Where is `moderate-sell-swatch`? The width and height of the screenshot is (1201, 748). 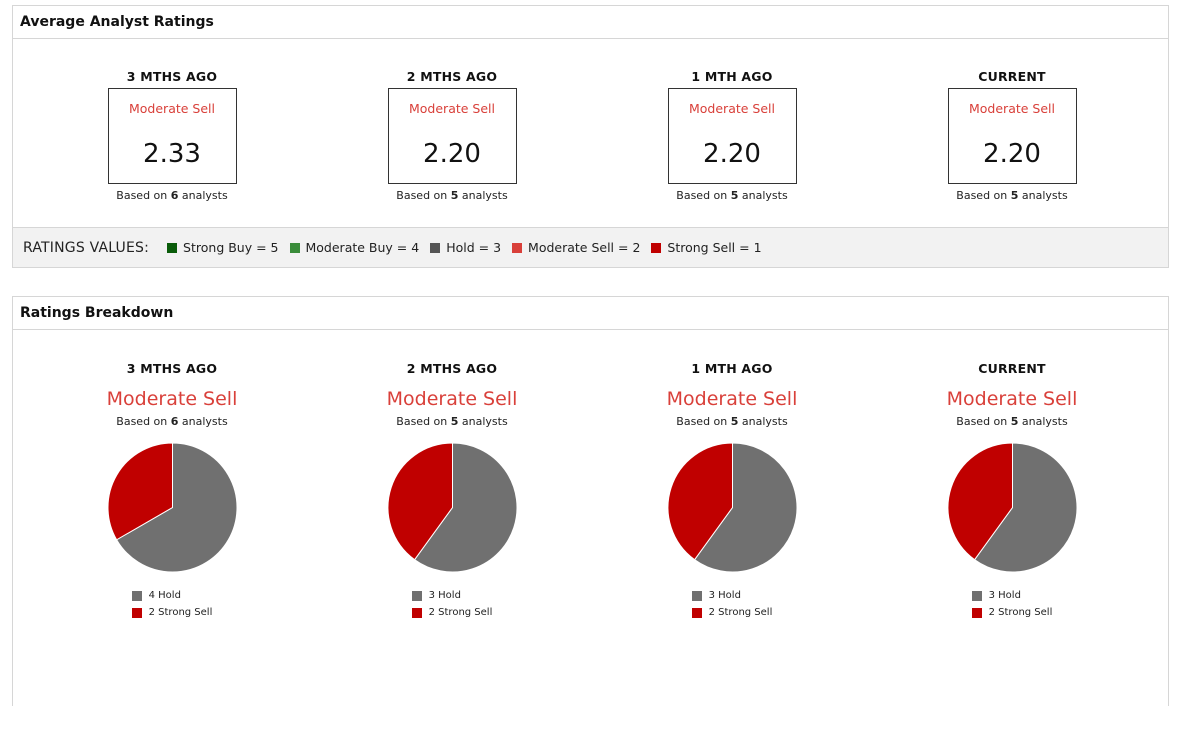 moderate-sell-swatch is located at coordinates (517, 247).